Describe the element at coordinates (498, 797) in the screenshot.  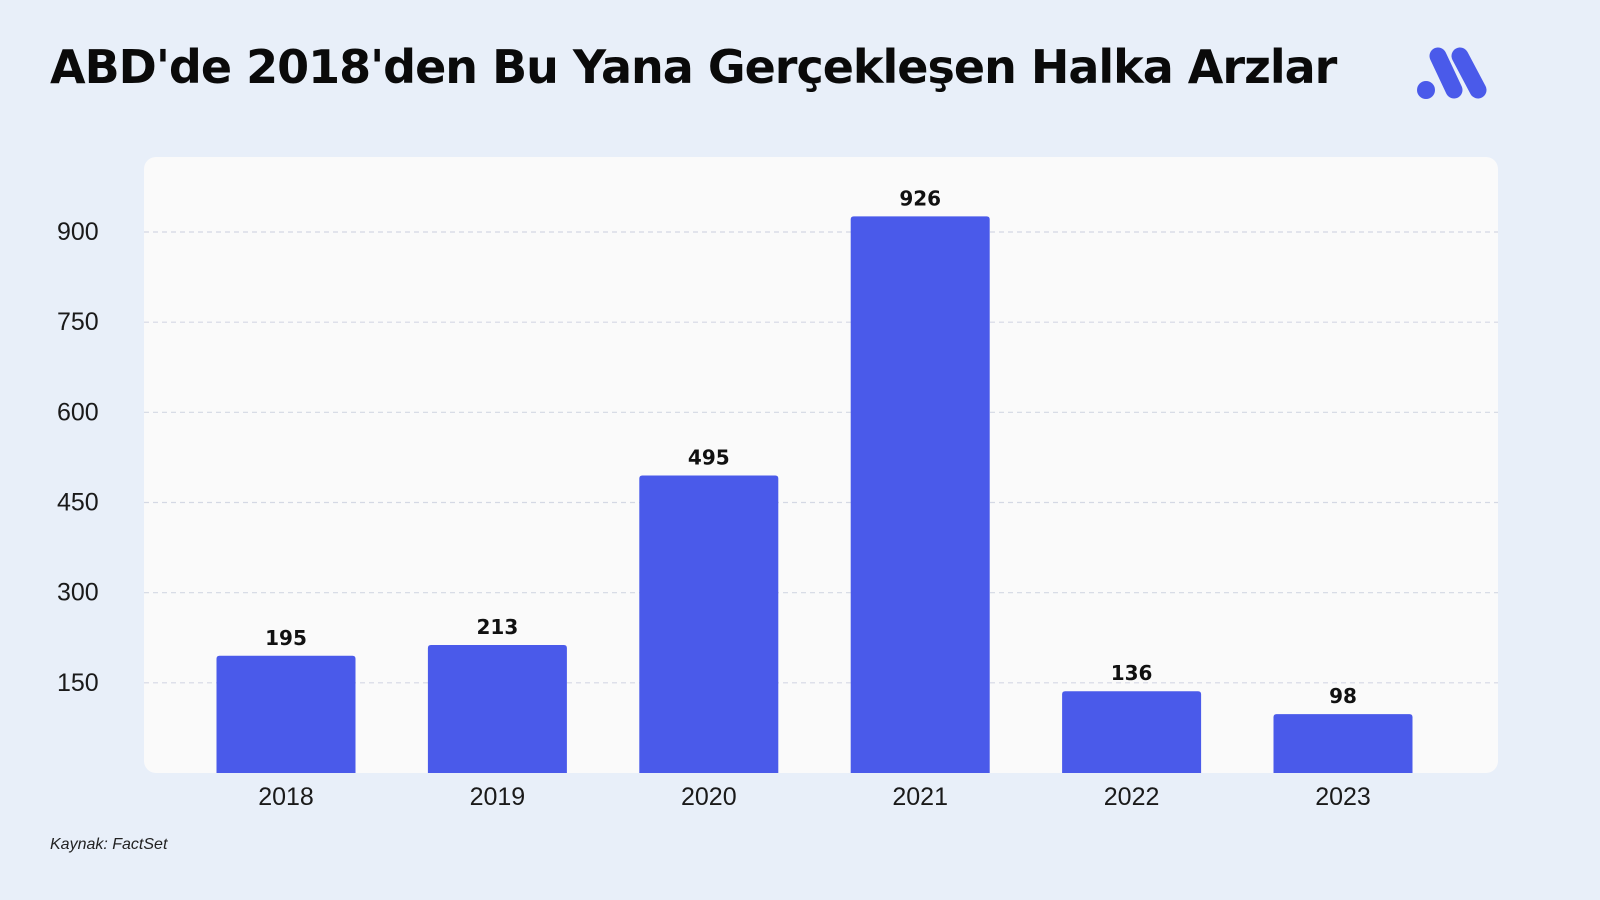
I see `x-tick-label: 2019` at that location.